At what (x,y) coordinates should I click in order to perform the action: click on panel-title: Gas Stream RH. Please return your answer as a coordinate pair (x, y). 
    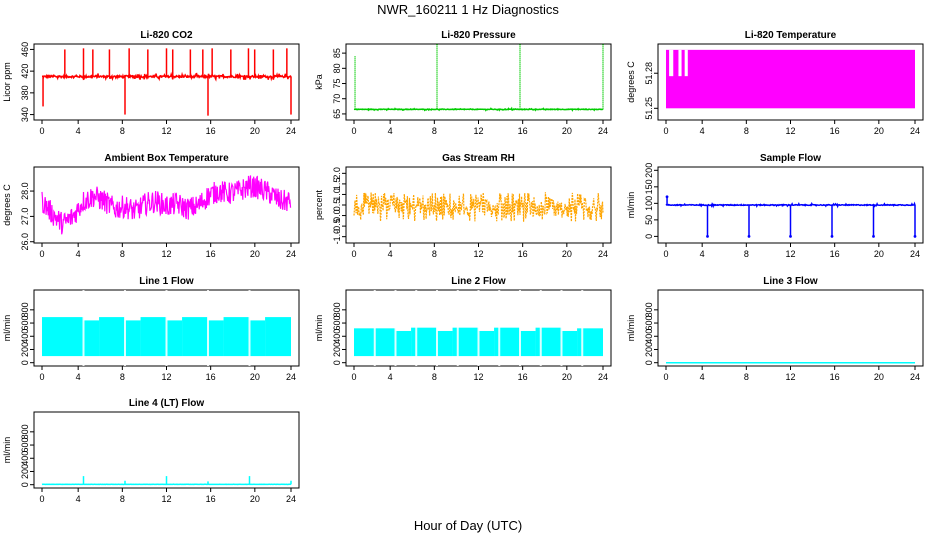
    Looking at the image, I should click on (478, 158).